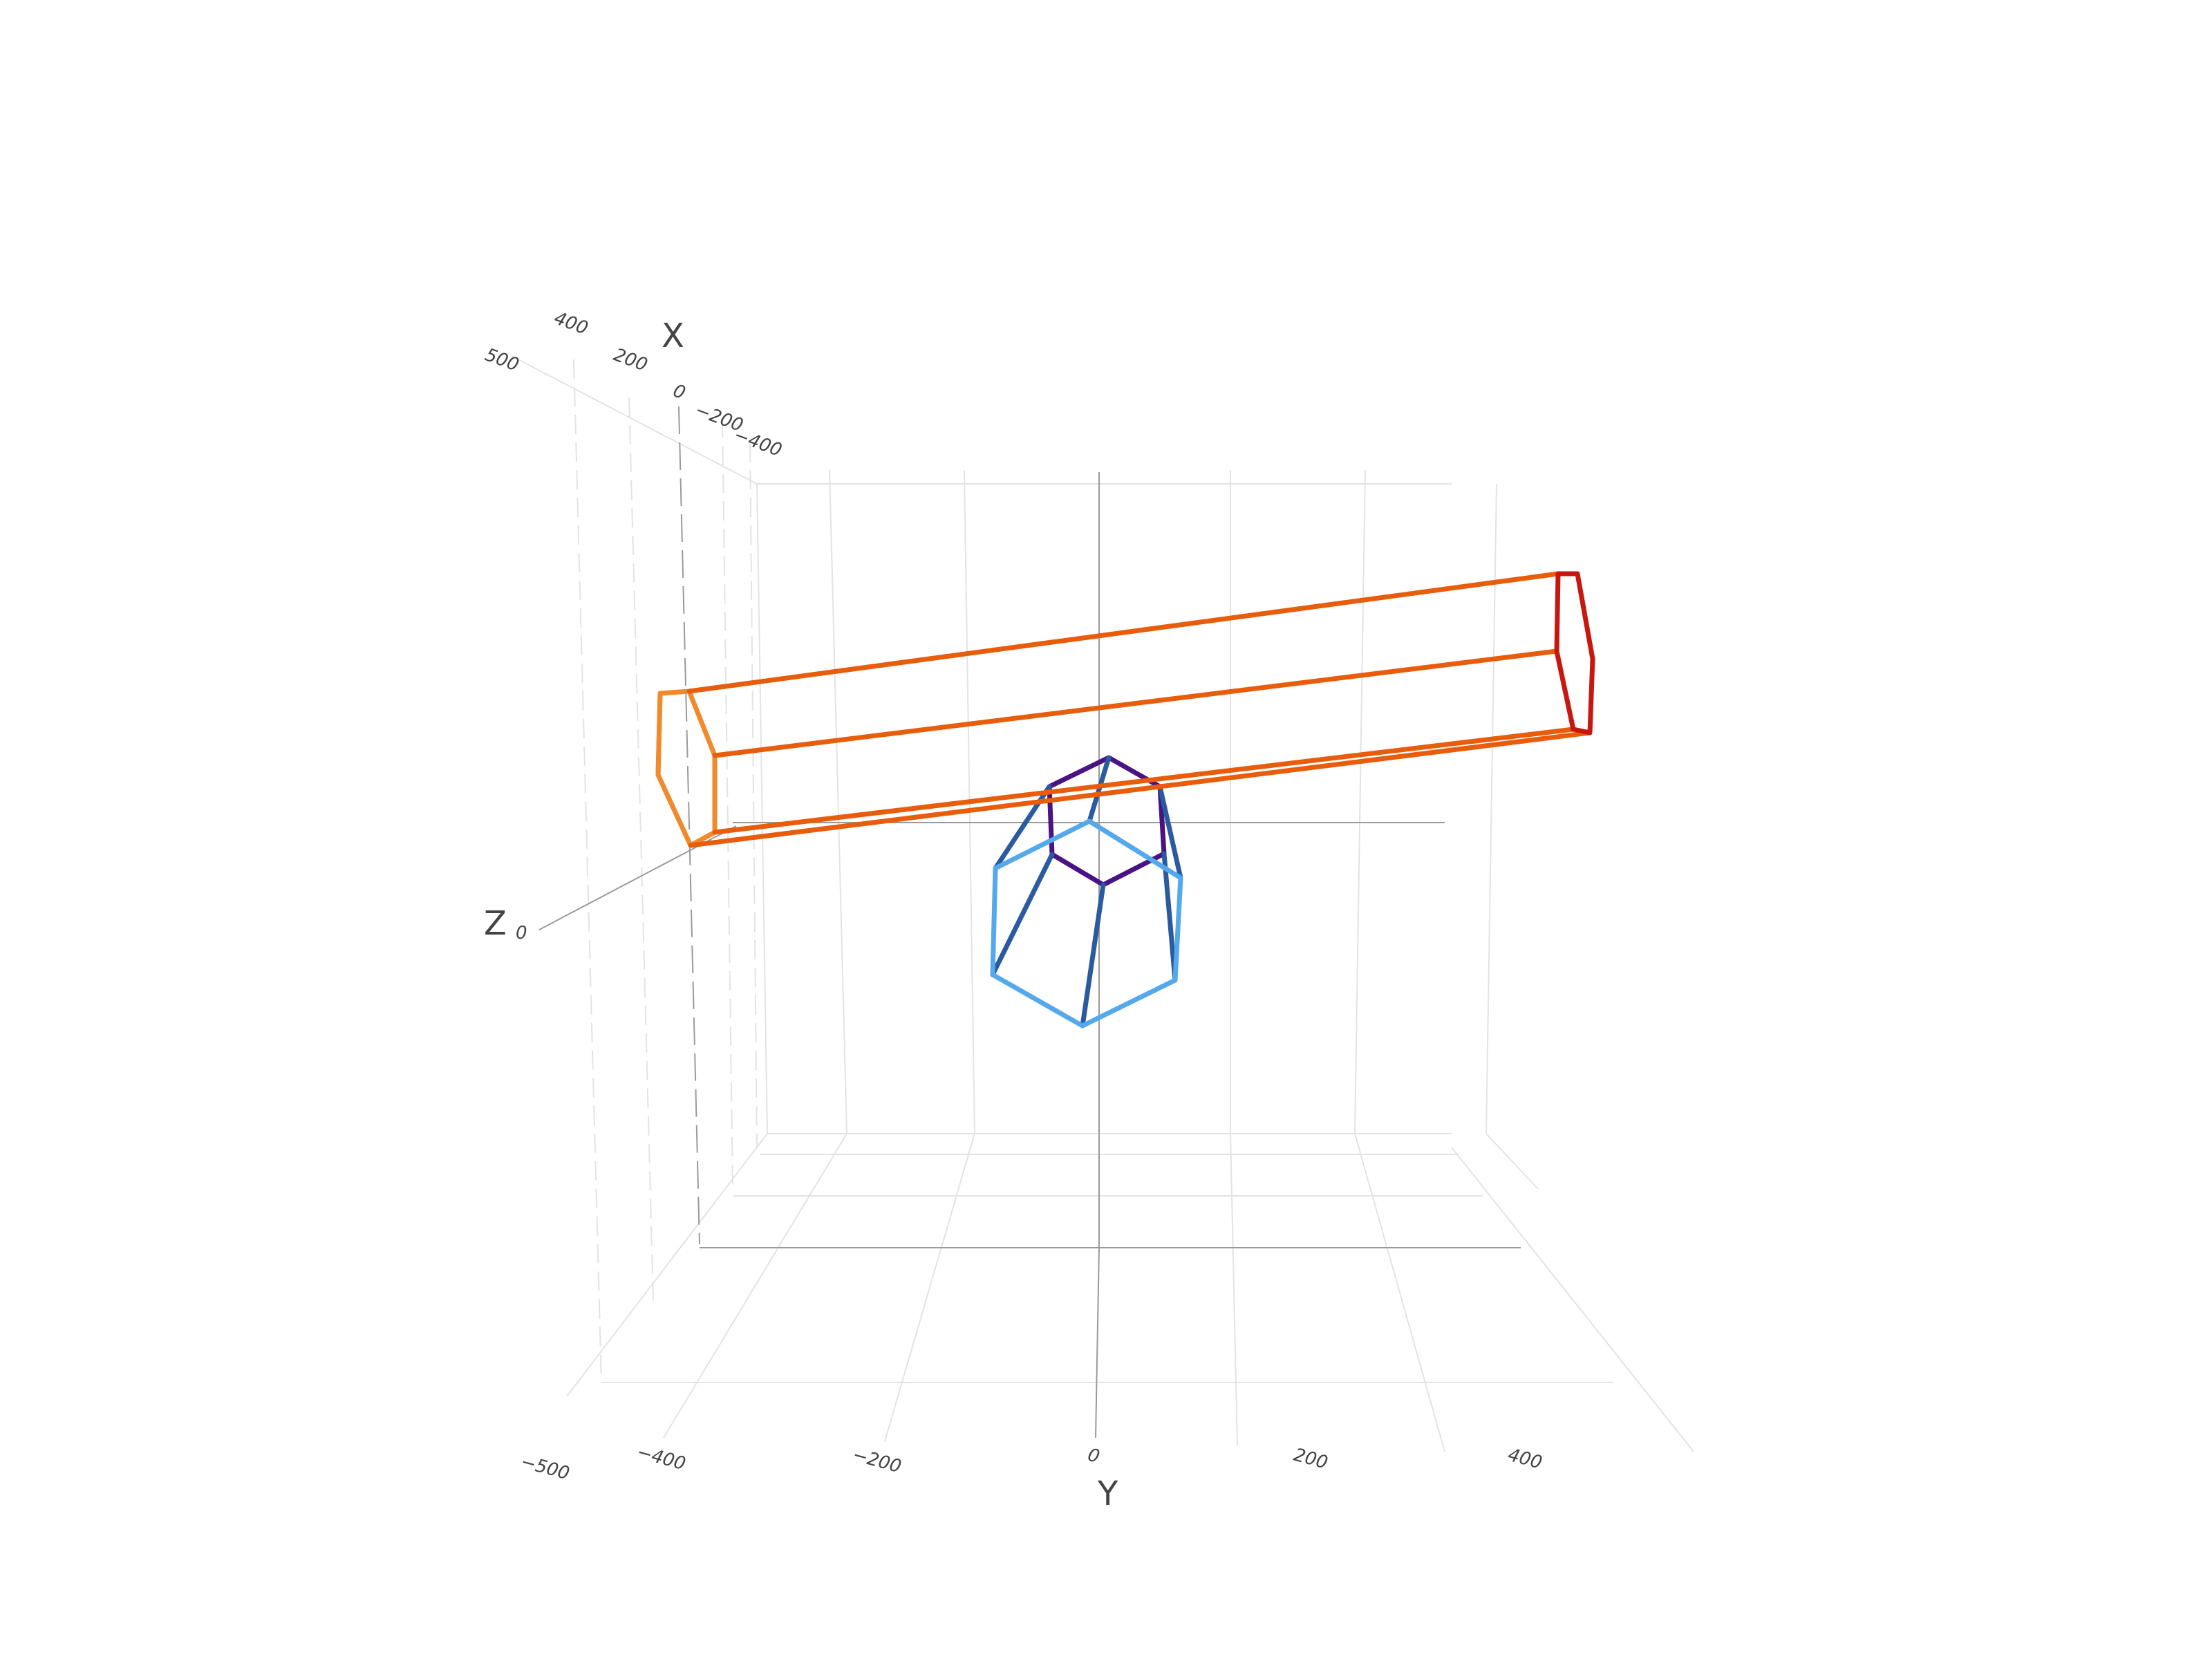  Describe the element at coordinates (1086, 924) in the screenshot. I see `frustum-bottom-hexagon` at that location.